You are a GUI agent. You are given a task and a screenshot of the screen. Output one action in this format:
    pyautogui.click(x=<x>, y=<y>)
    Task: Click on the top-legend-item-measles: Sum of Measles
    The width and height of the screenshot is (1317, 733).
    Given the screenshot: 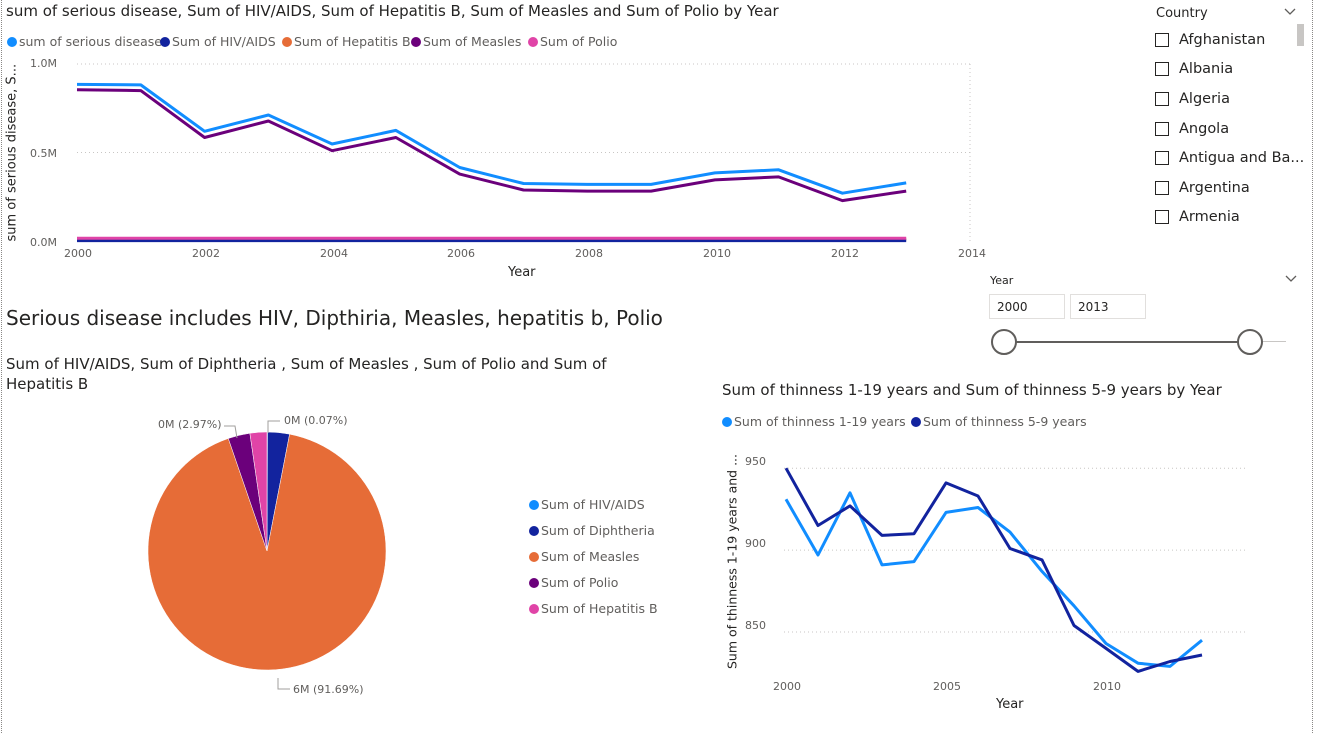 What is the action you would take?
    pyautogui.click(x=466, y=41)
    